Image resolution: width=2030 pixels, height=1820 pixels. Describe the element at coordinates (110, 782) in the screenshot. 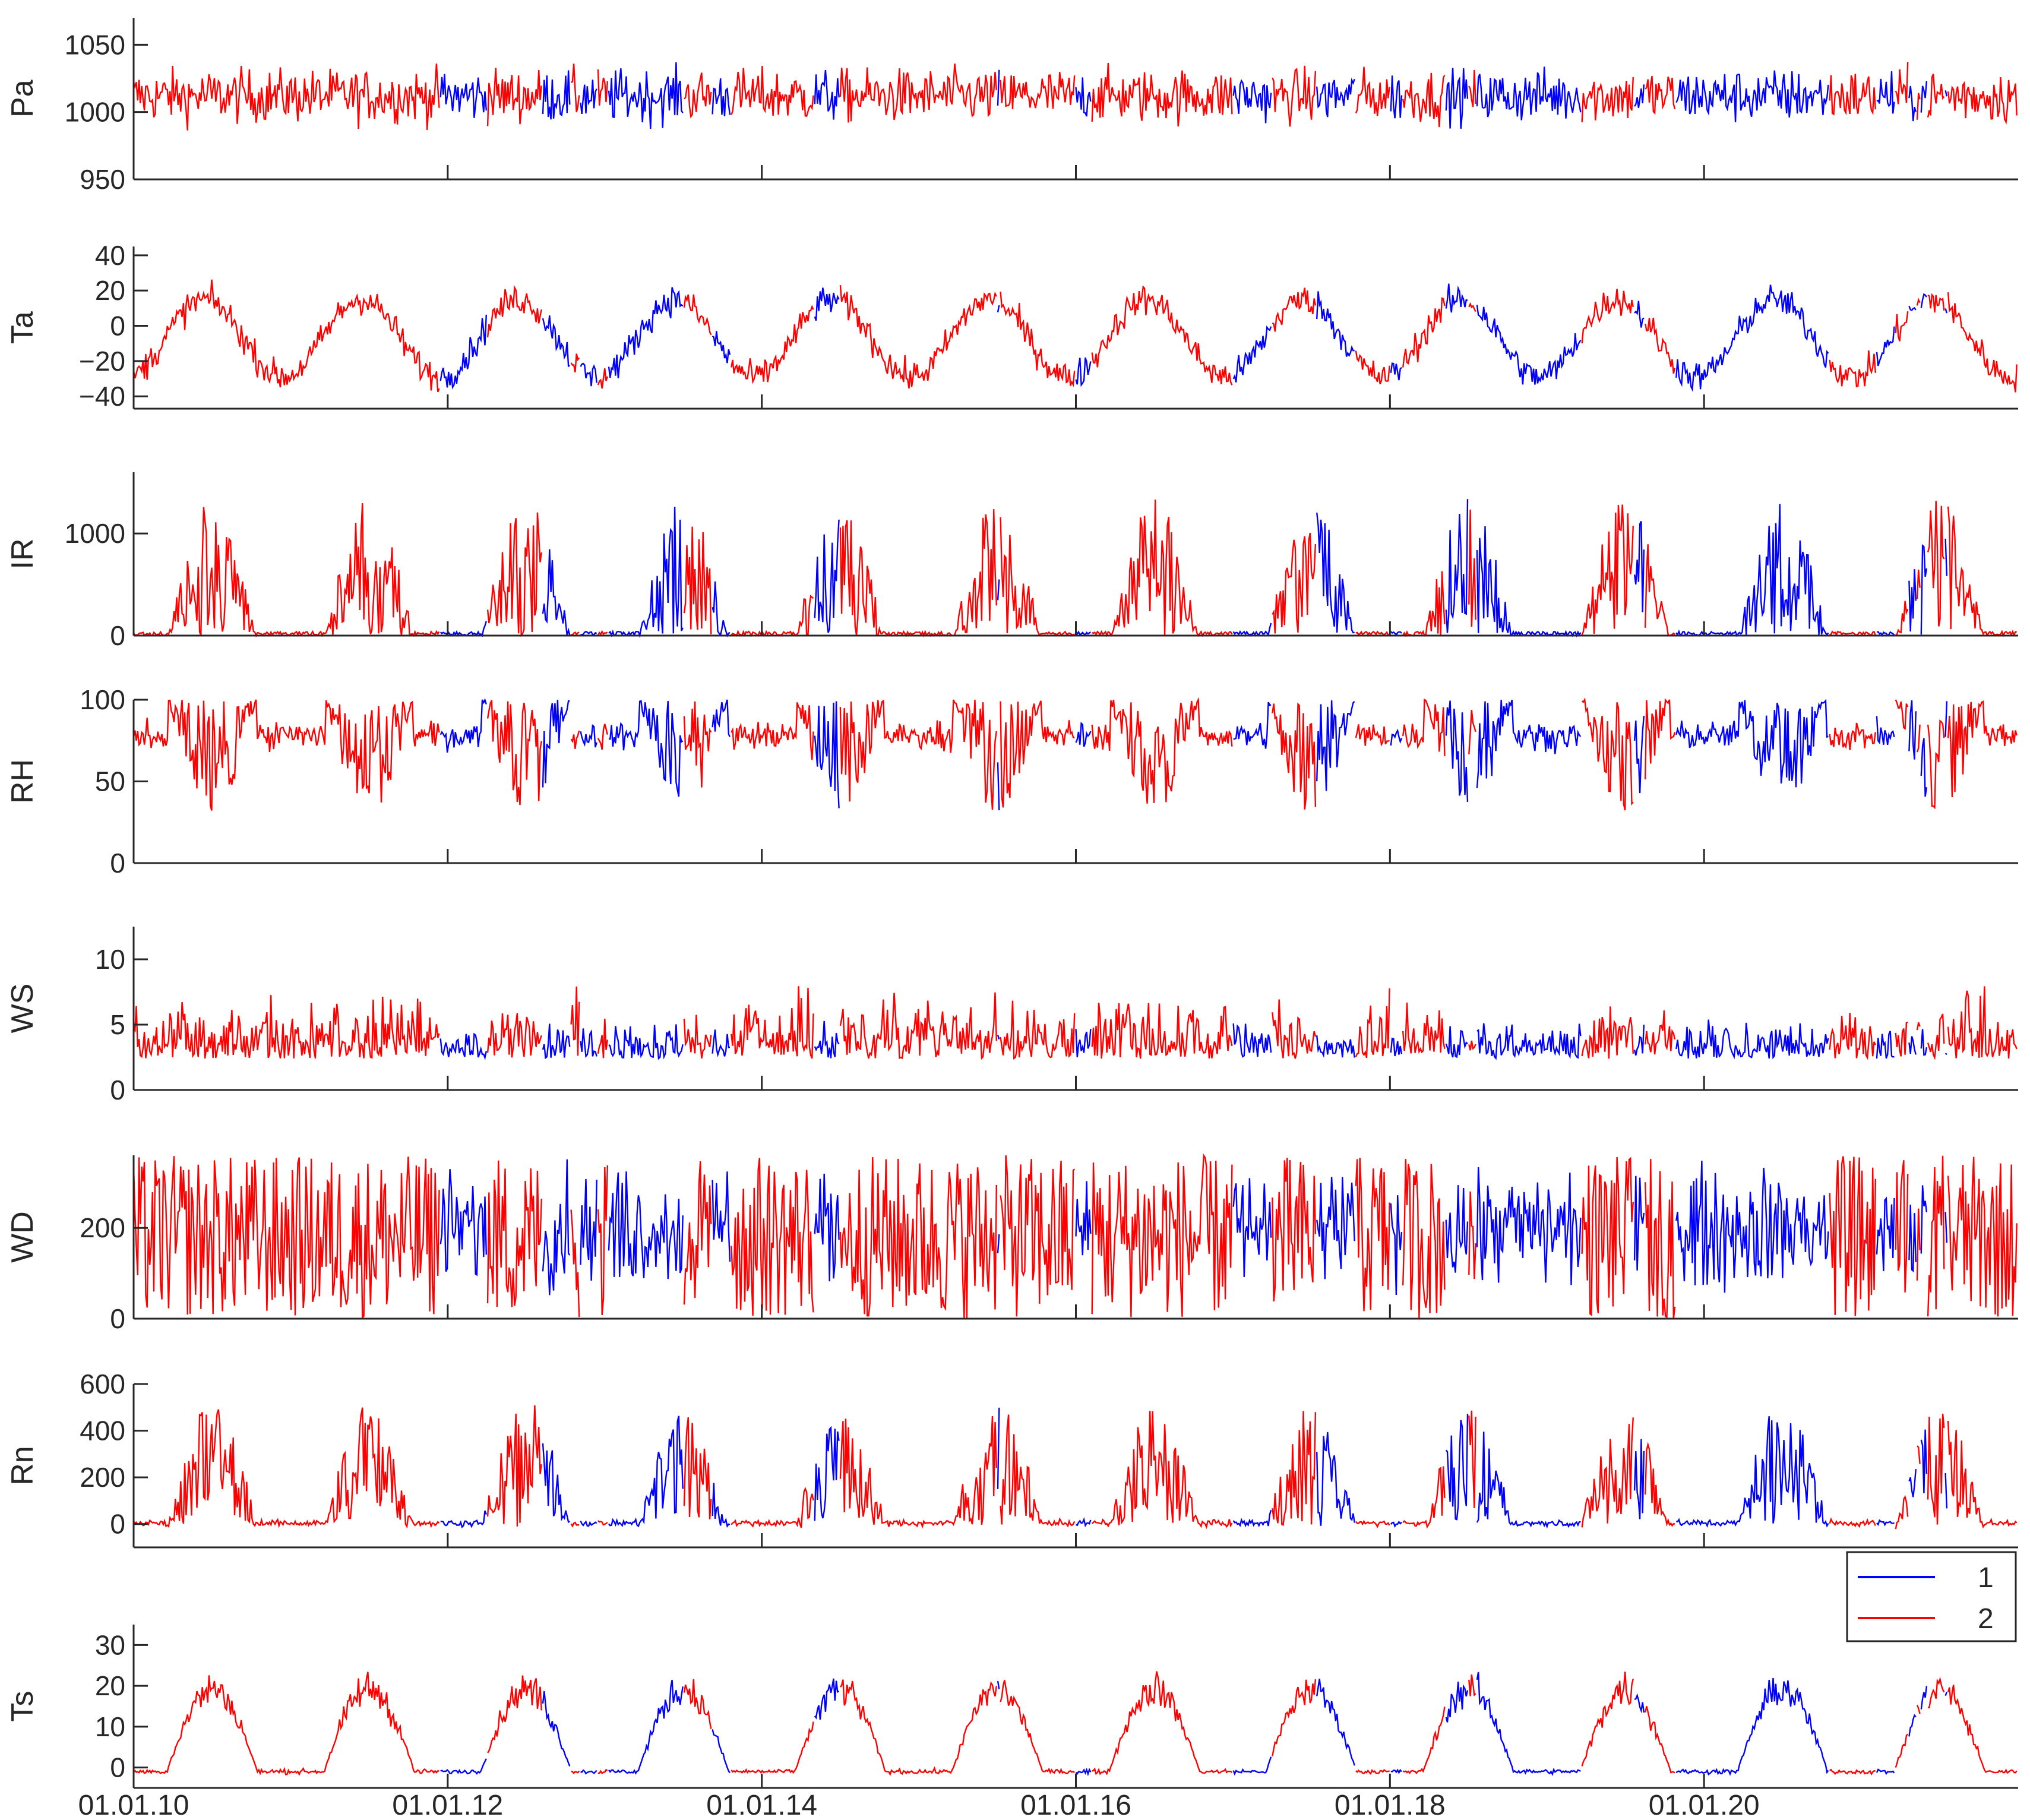

I see `y-tick-label-rh: 50` at that location.